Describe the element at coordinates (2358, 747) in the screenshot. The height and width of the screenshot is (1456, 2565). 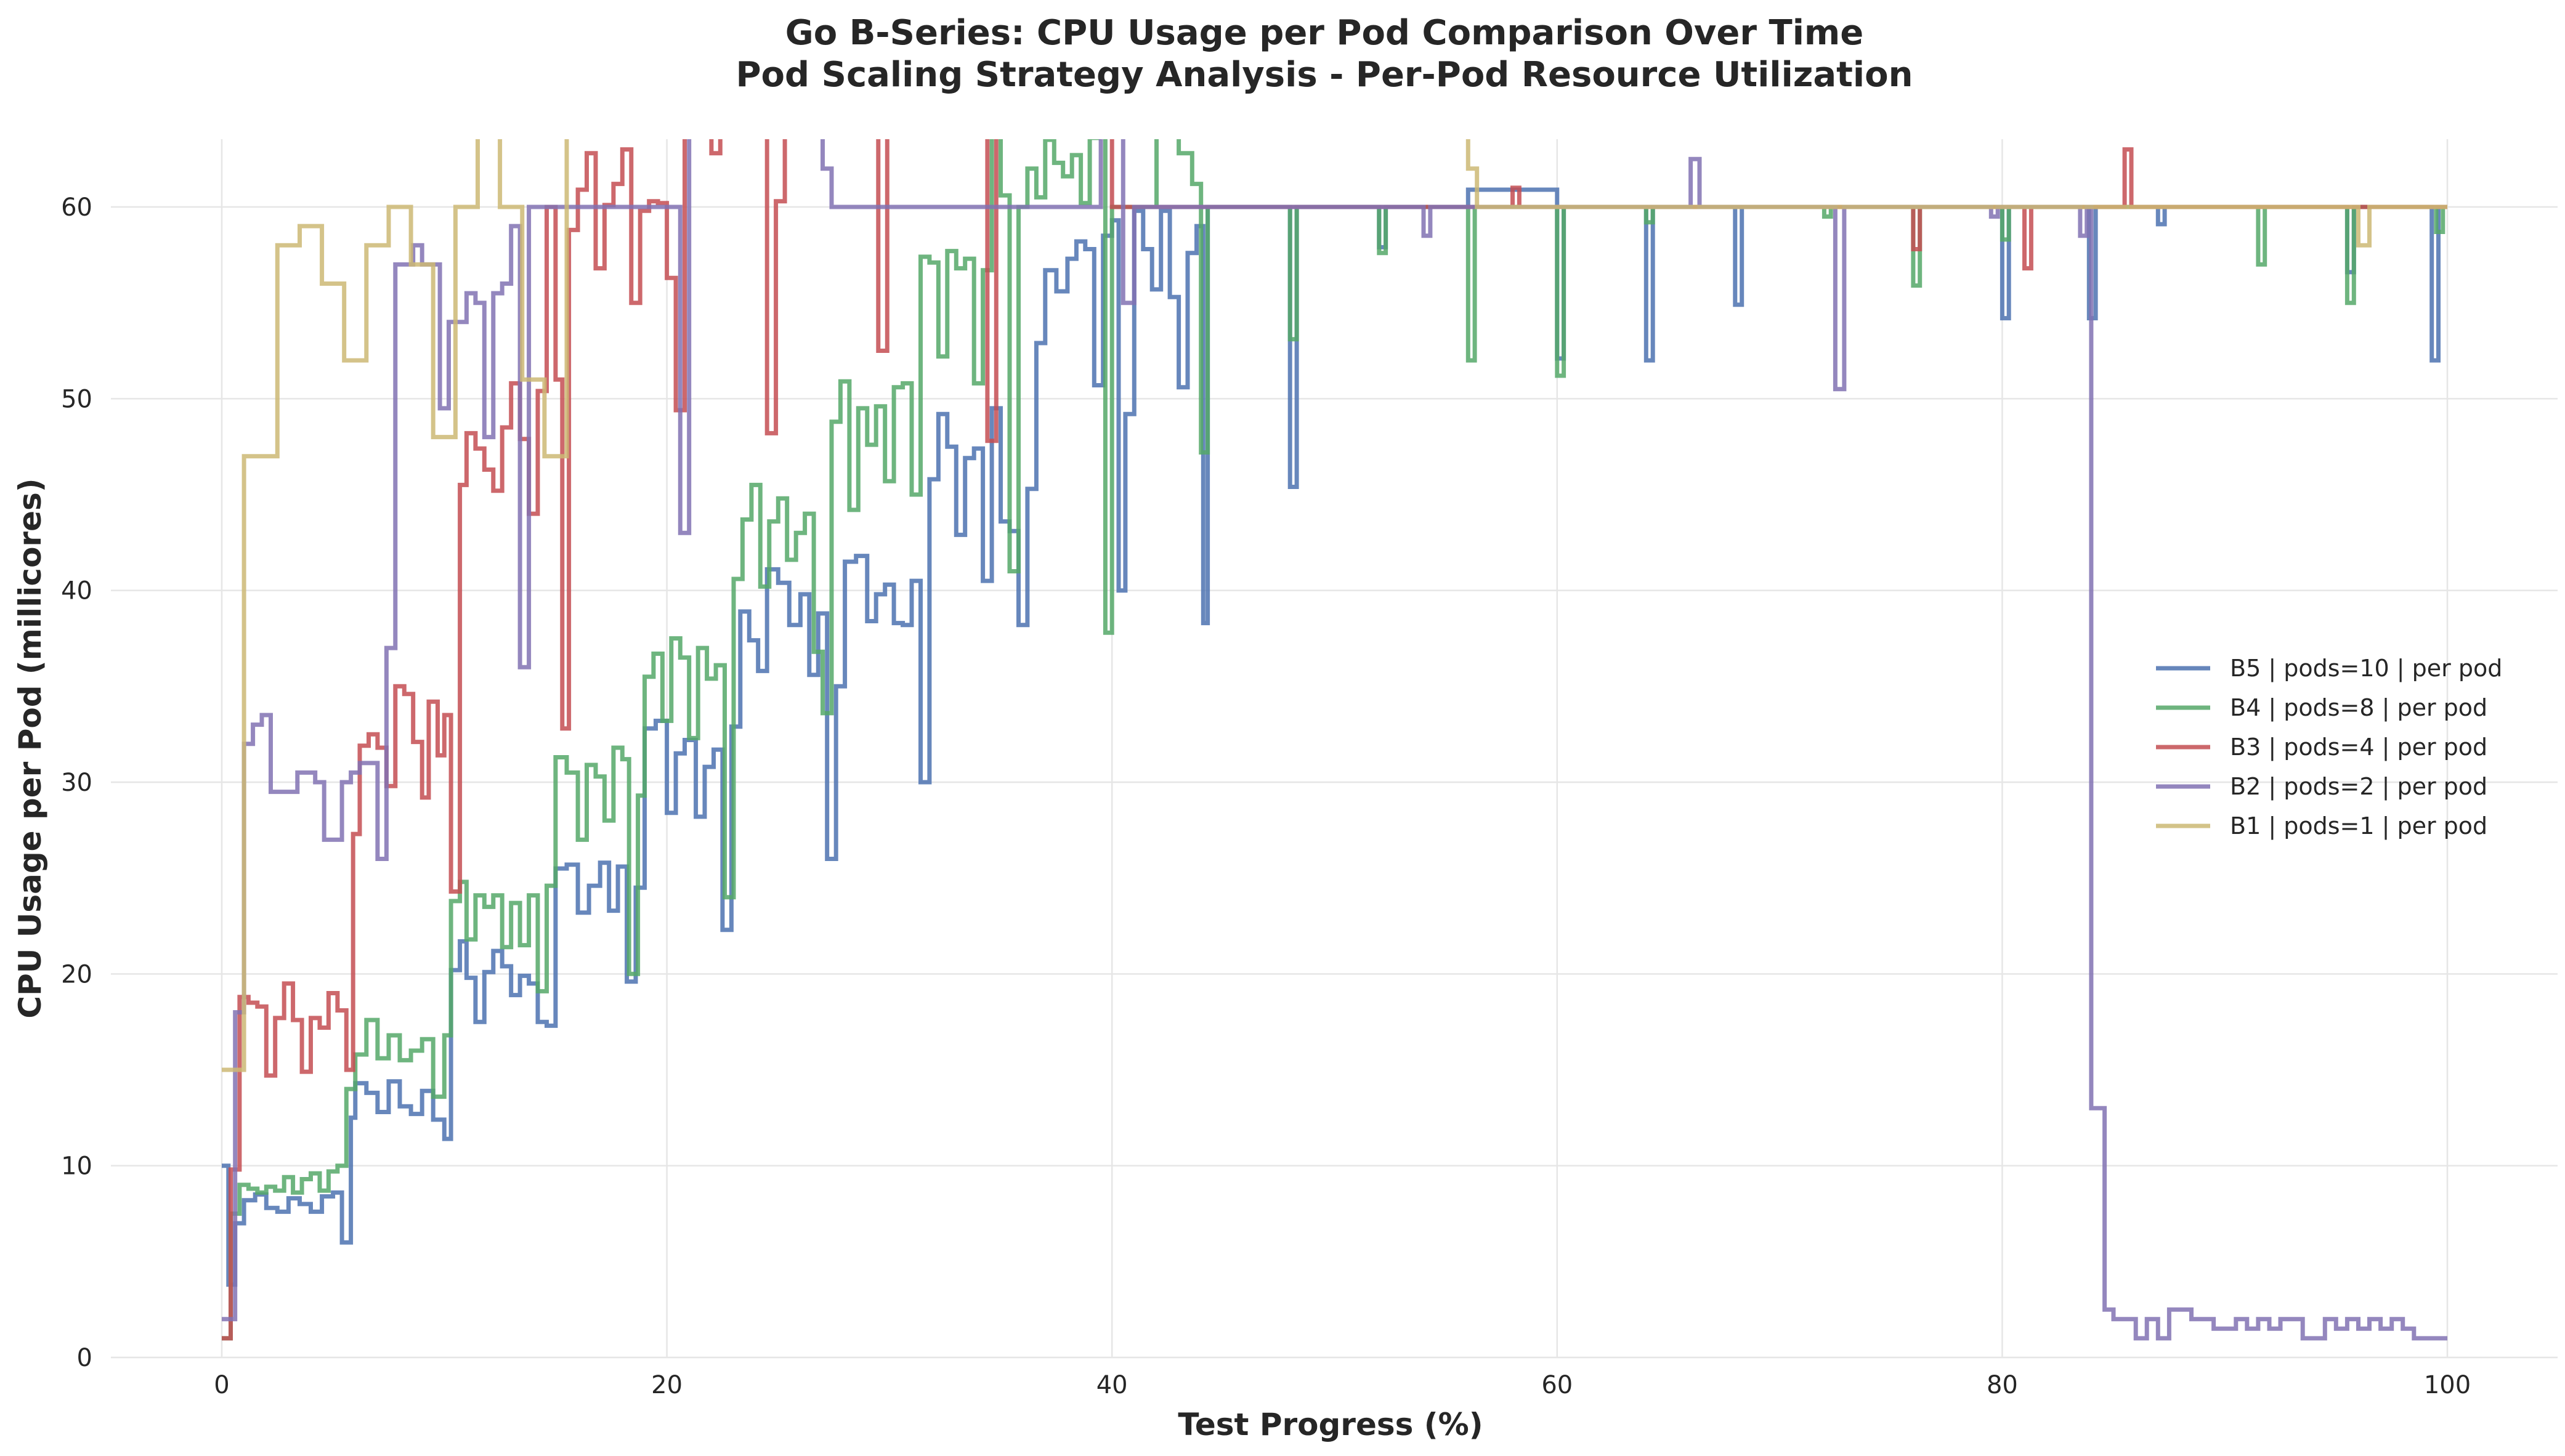
I see `legend-entry-2: B3 | pods=4 | per pod` at that location.